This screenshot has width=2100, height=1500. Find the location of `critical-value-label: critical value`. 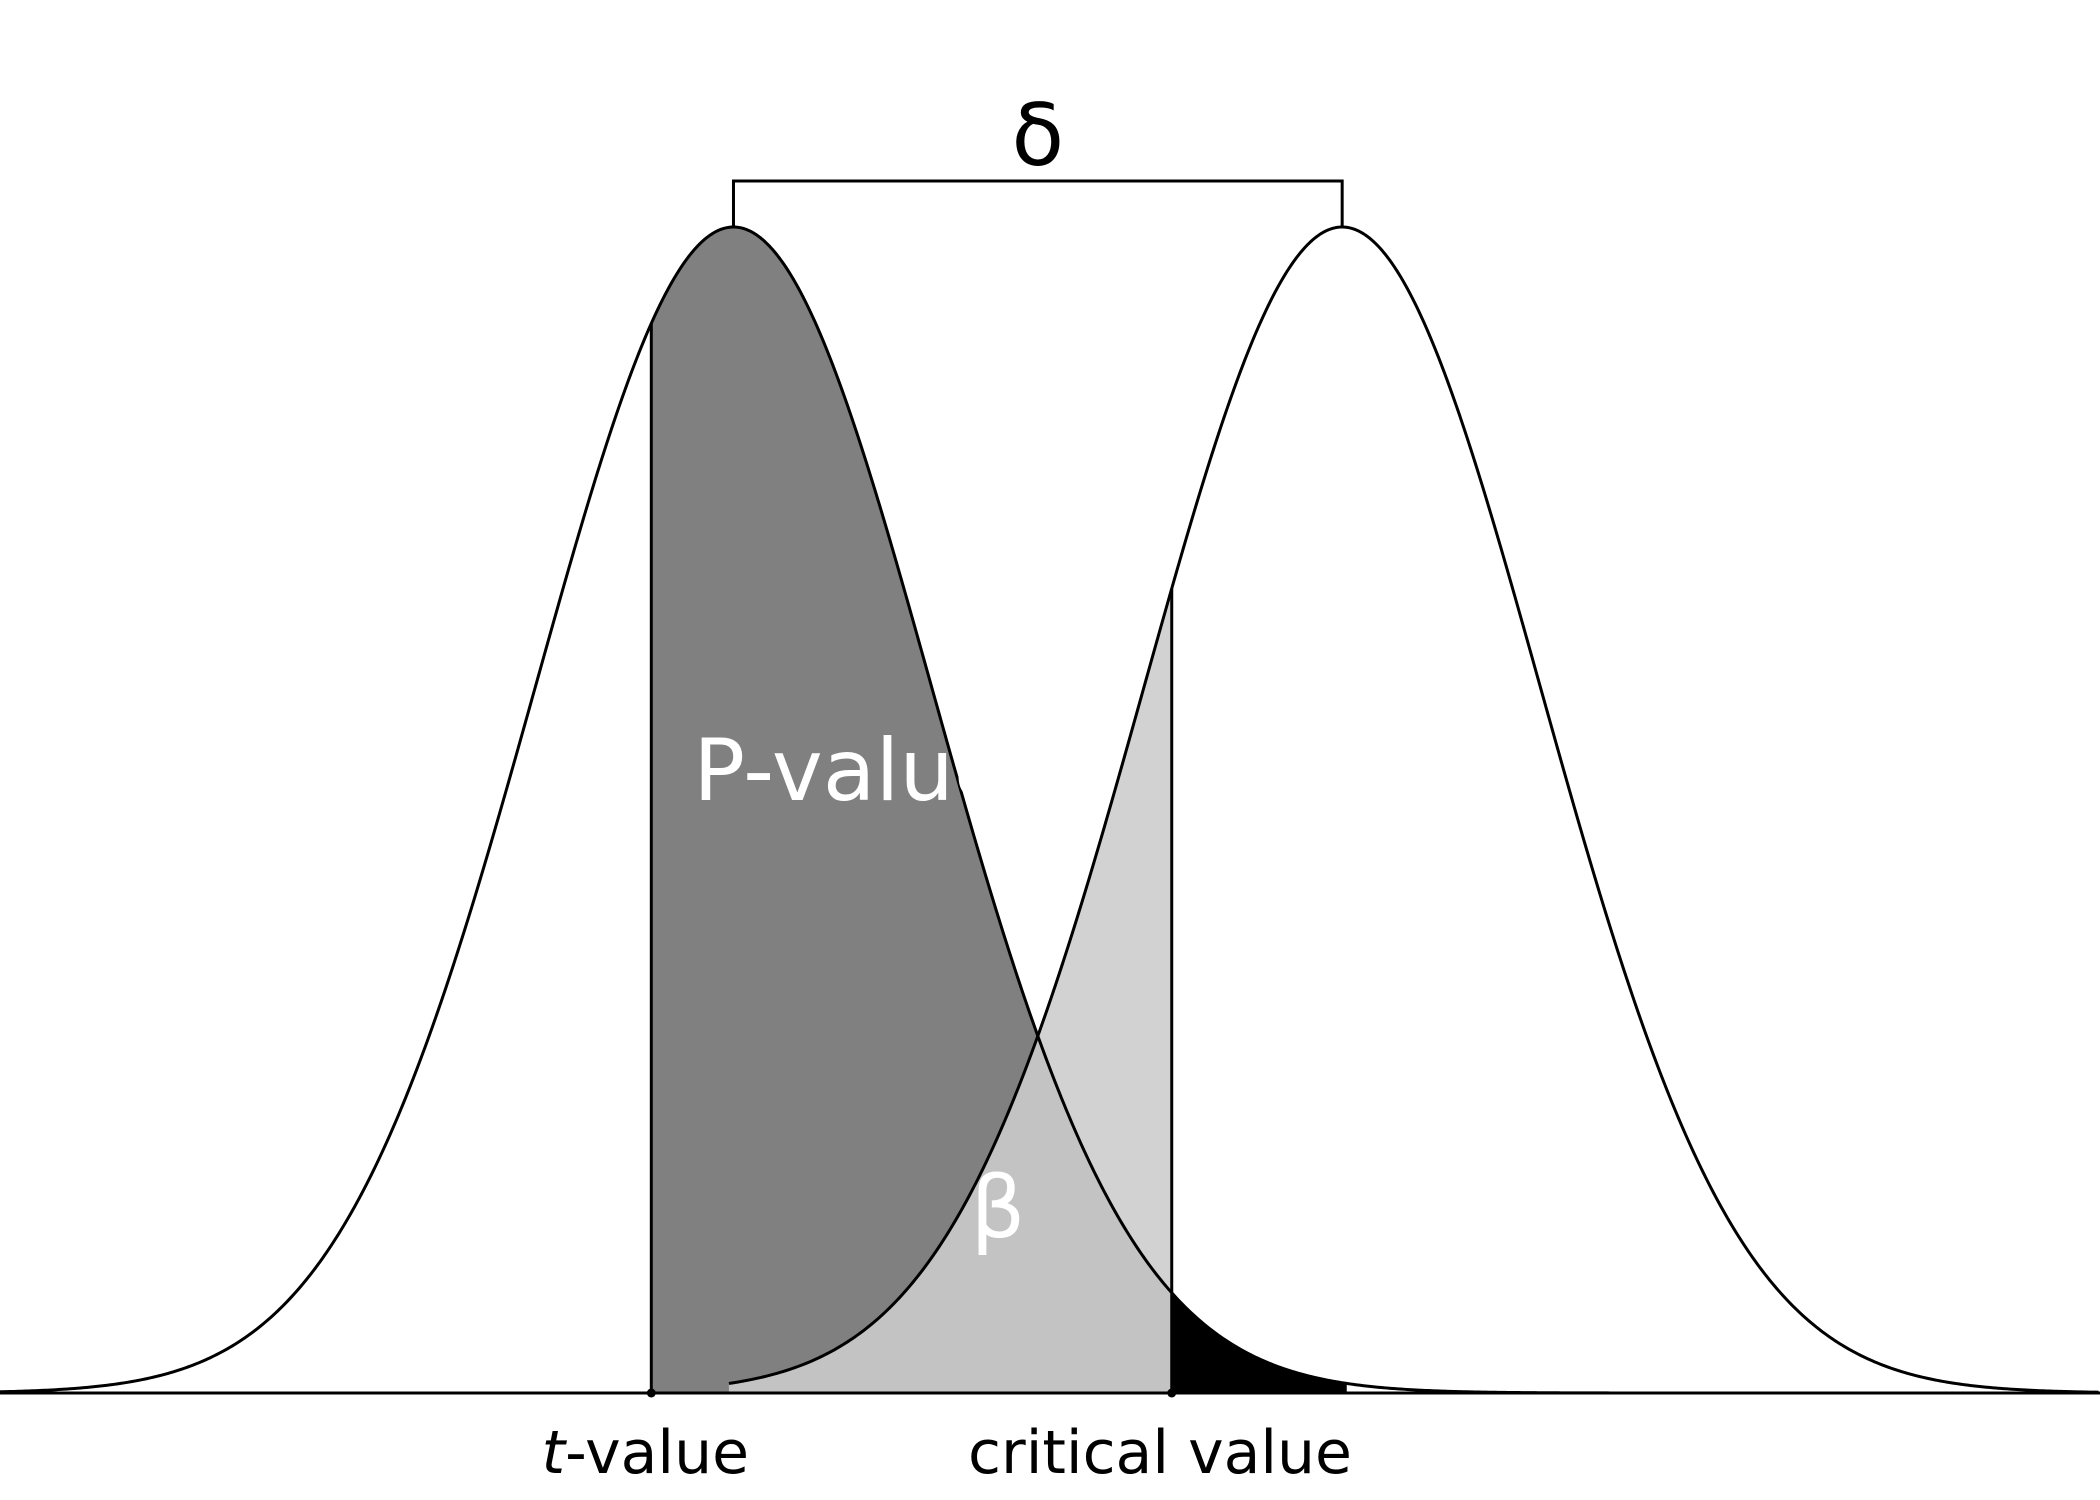

critical-value-label: critical value is located at coordinates (1160, 1453).